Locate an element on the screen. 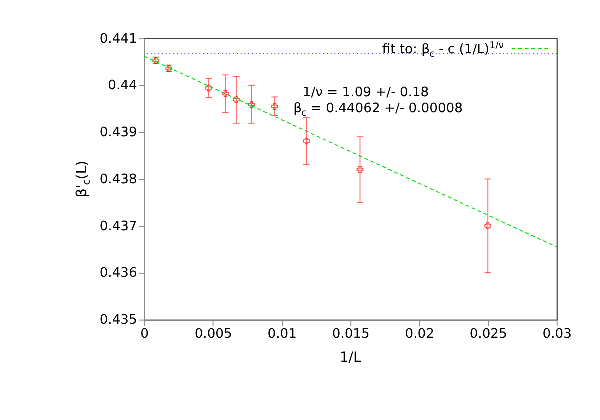  x-axis-title: 1/L is located at coordinates (351, 358).